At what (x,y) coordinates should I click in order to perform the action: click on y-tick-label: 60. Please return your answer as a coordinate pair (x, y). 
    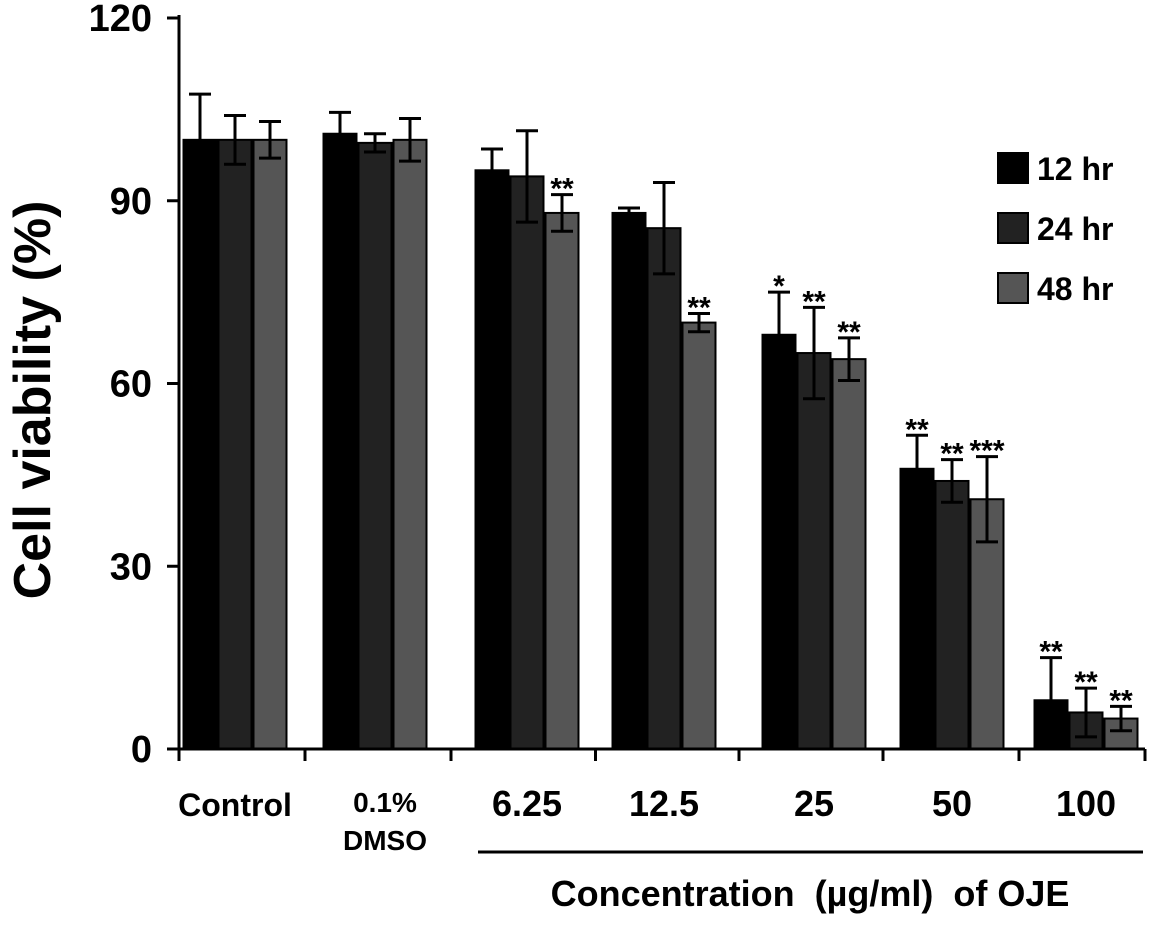
    Looking at the image, I should click on (131, 385).